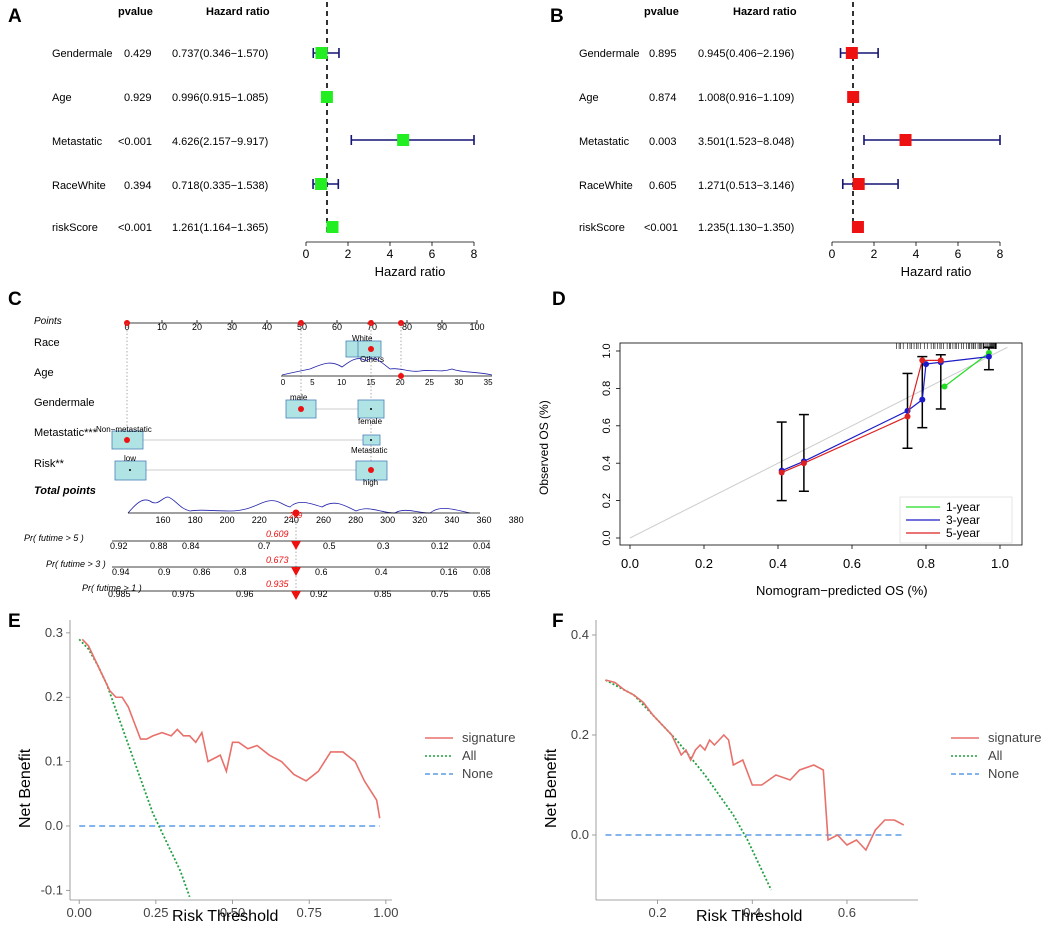 This screenshot has height=929, width=1052. I want to click on surv-label: Pr( futime > 5 ), so click(54, 538).